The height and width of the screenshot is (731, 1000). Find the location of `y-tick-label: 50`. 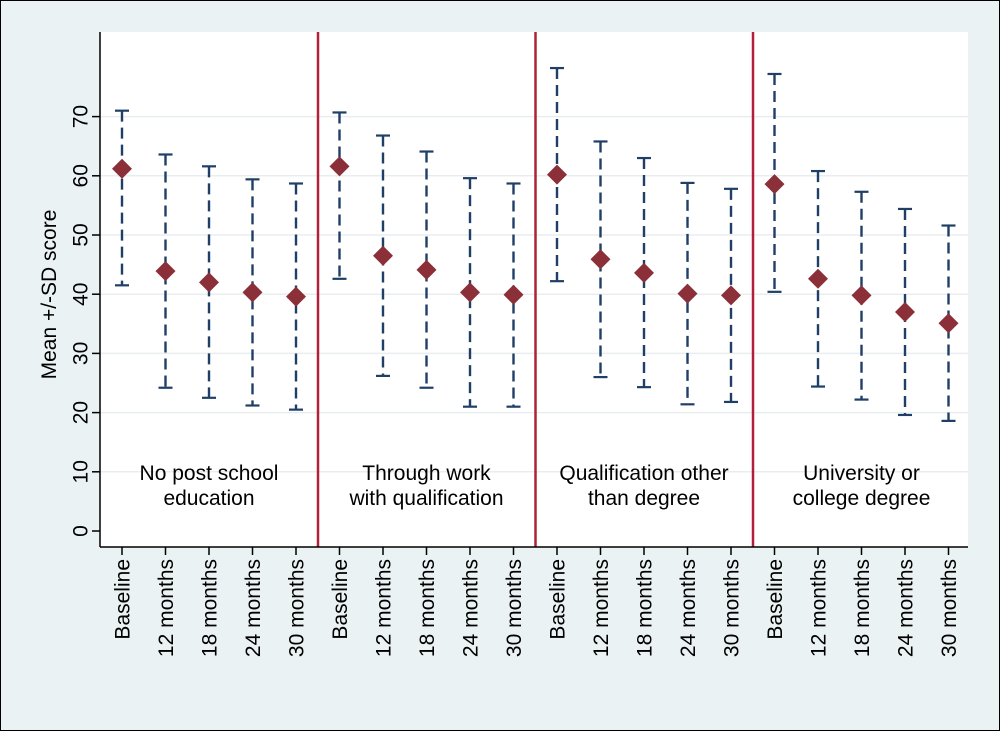

y-tick-label: 50 is located at coordinates (80, 234).